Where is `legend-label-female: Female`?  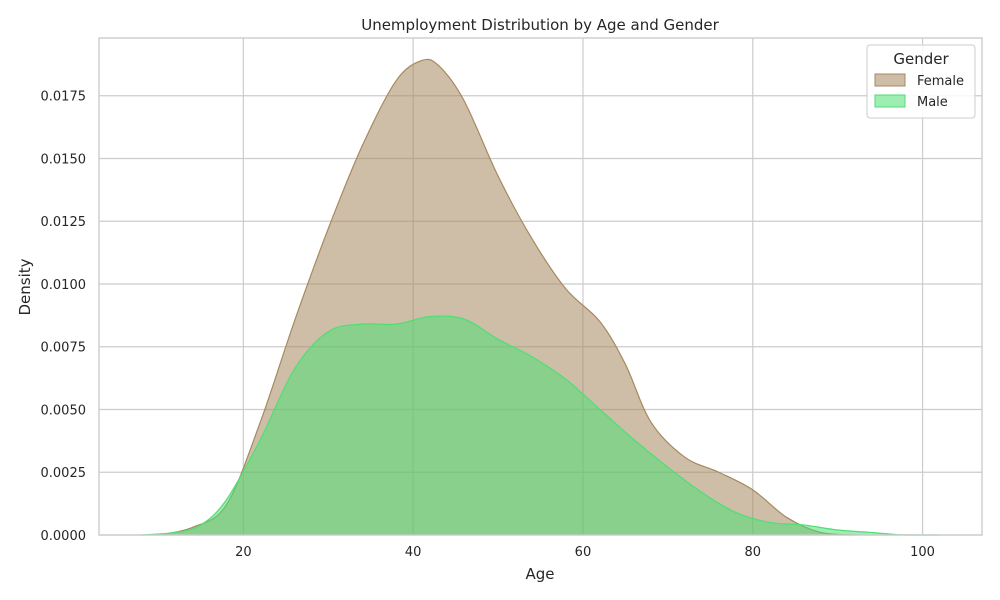 legend-label-female: Female is located at coordinates (940, 81).